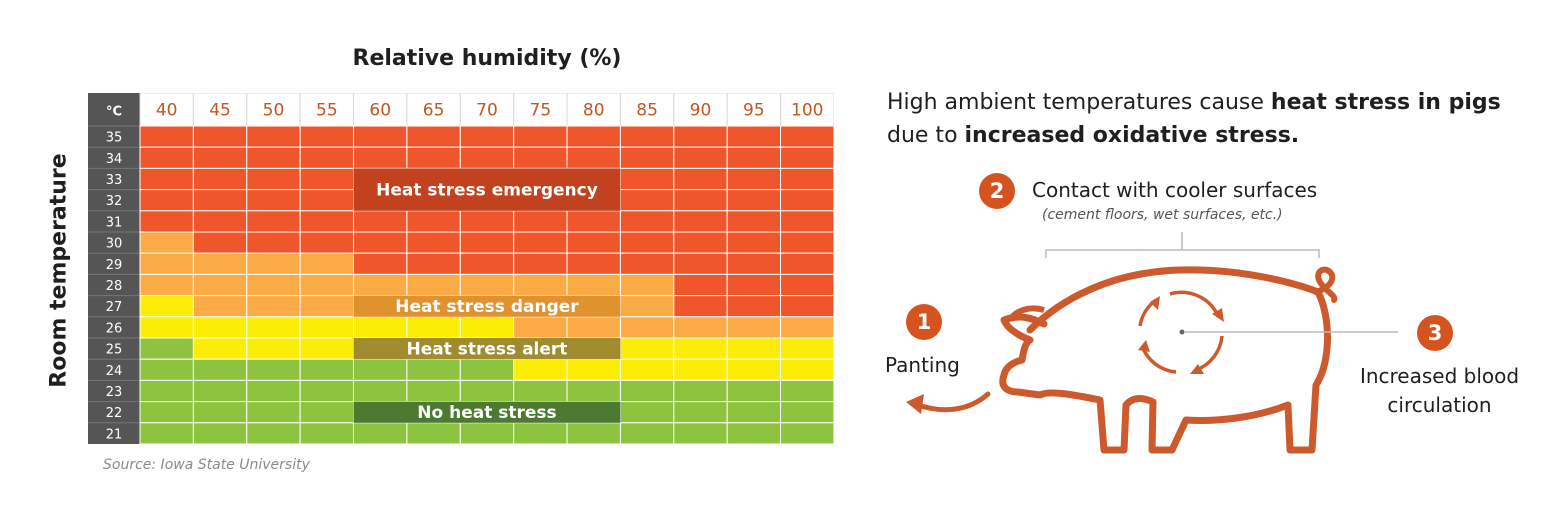 This screenshot has height=517, width=1557. What do you see at coordinates (114, 180) in the screenshot?
I see `row-label: 33` at bounding box center [114, 180].